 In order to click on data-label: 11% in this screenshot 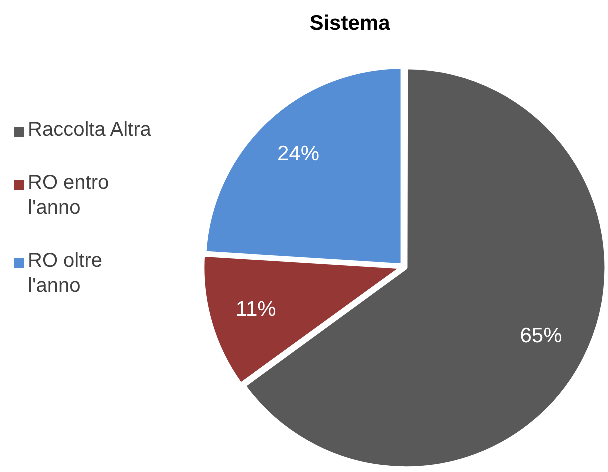, I will do `click(256, 309)`.